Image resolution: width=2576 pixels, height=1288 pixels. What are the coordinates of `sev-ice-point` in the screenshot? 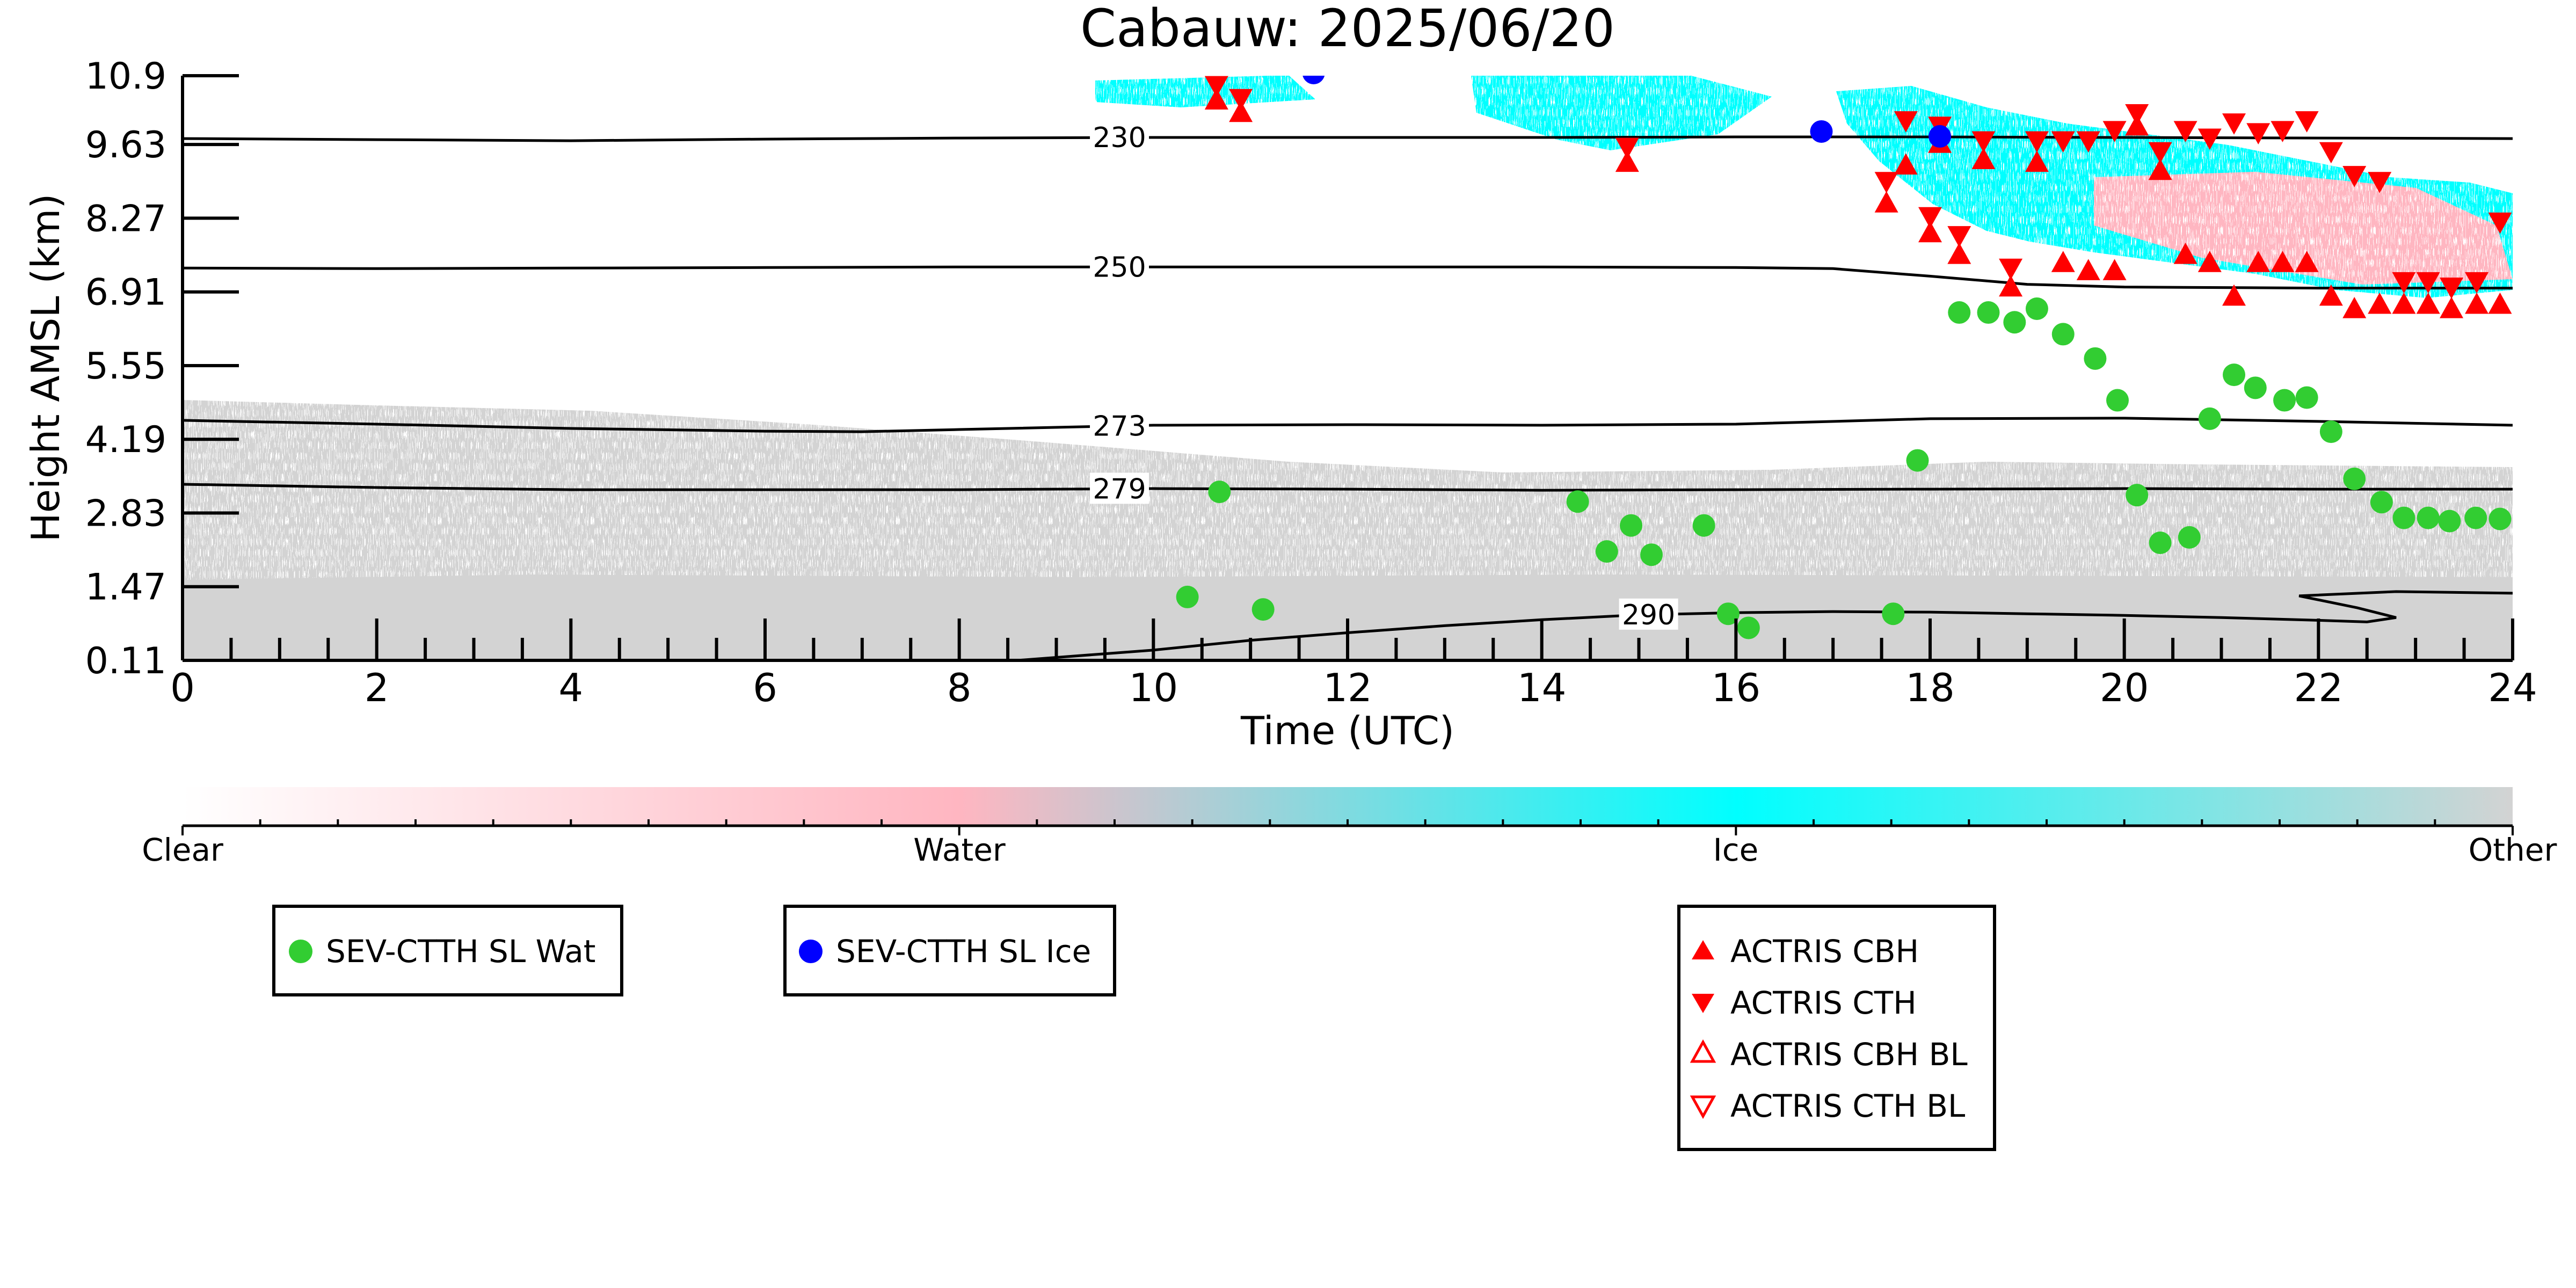 It's located at (1940, 136).